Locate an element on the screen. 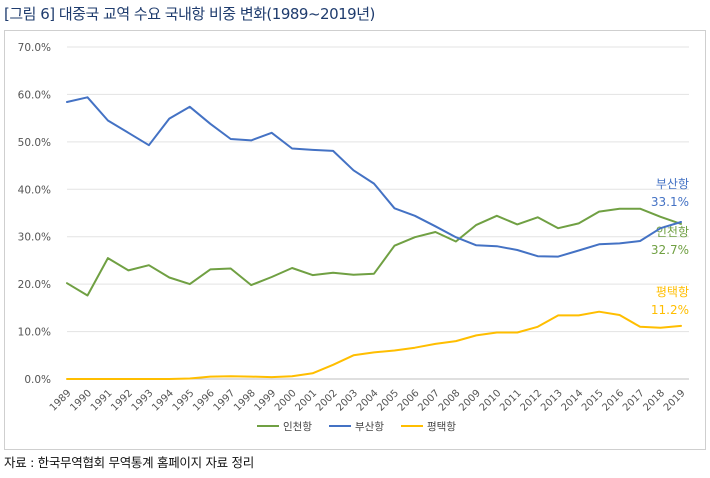 This screenshot has width=710, height=478. x-tick-label: 2010 is located at coordinates (491, 401).